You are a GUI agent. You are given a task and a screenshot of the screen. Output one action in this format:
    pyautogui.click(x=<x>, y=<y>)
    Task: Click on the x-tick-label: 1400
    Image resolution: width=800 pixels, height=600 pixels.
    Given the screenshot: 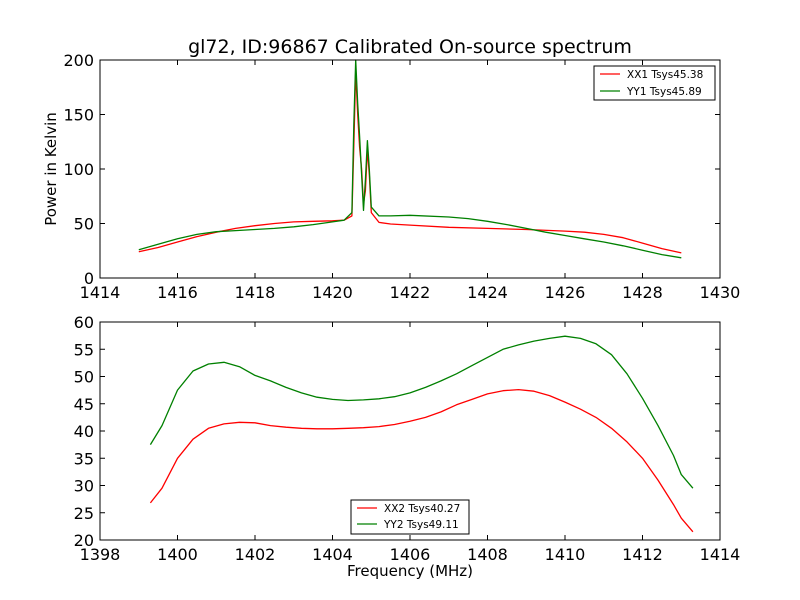 What is the action you would take?
    pyautogui.click(x=177, y=554)
    